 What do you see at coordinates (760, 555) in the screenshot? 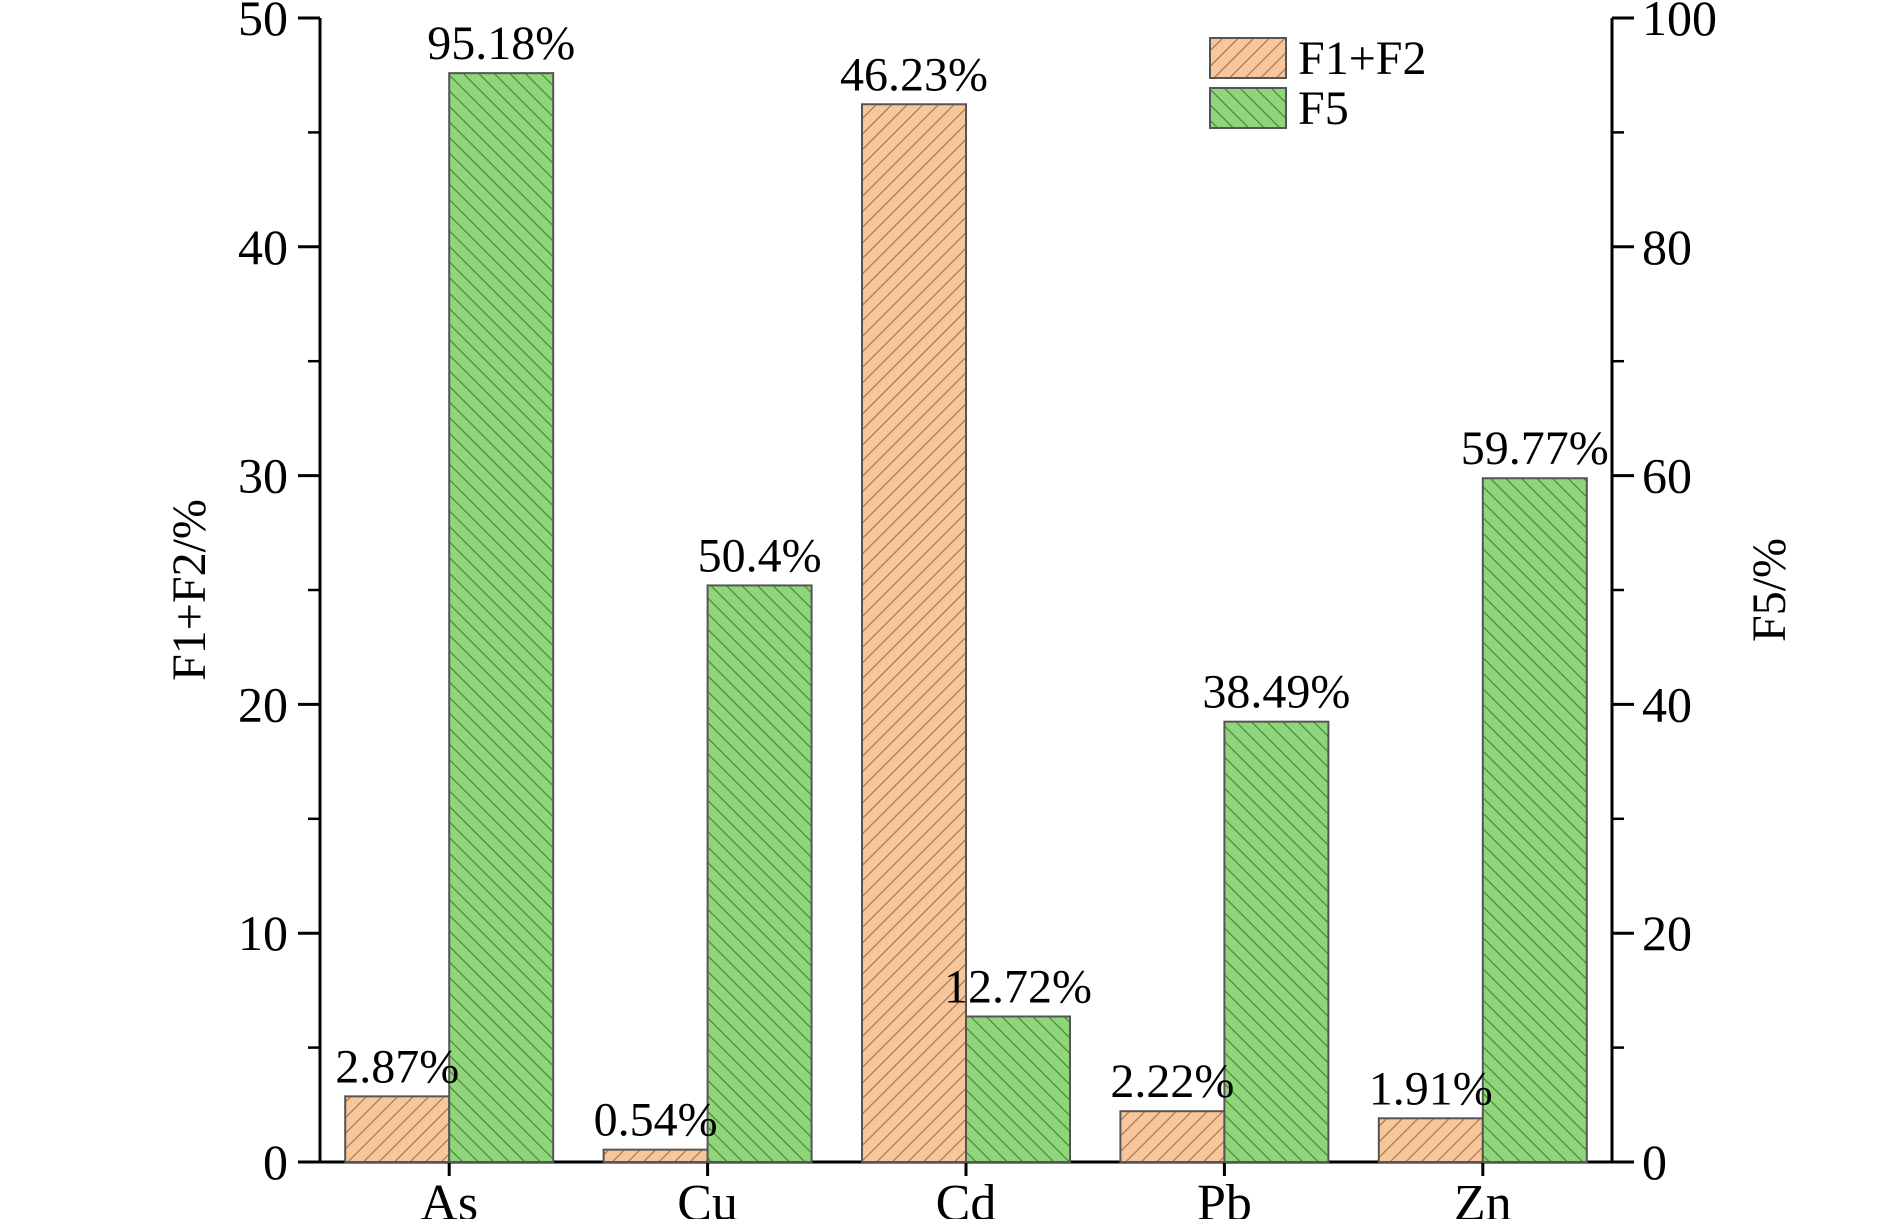
I see `value-label-f5-cu: 50.4%` at bounding box center [760, 555].